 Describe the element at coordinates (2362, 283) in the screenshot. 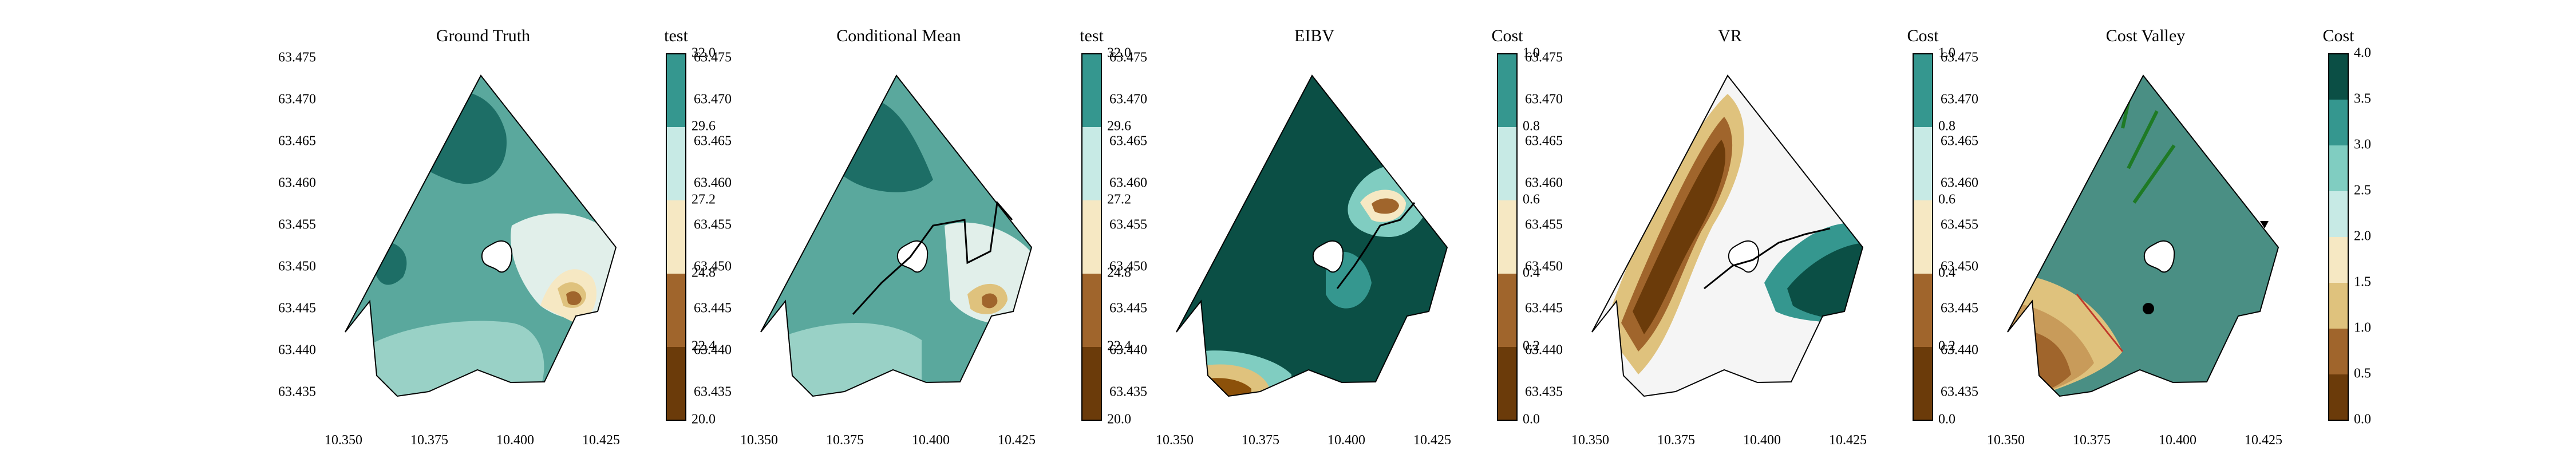

I see `colorbar-tick-label: 1.5` at that location.